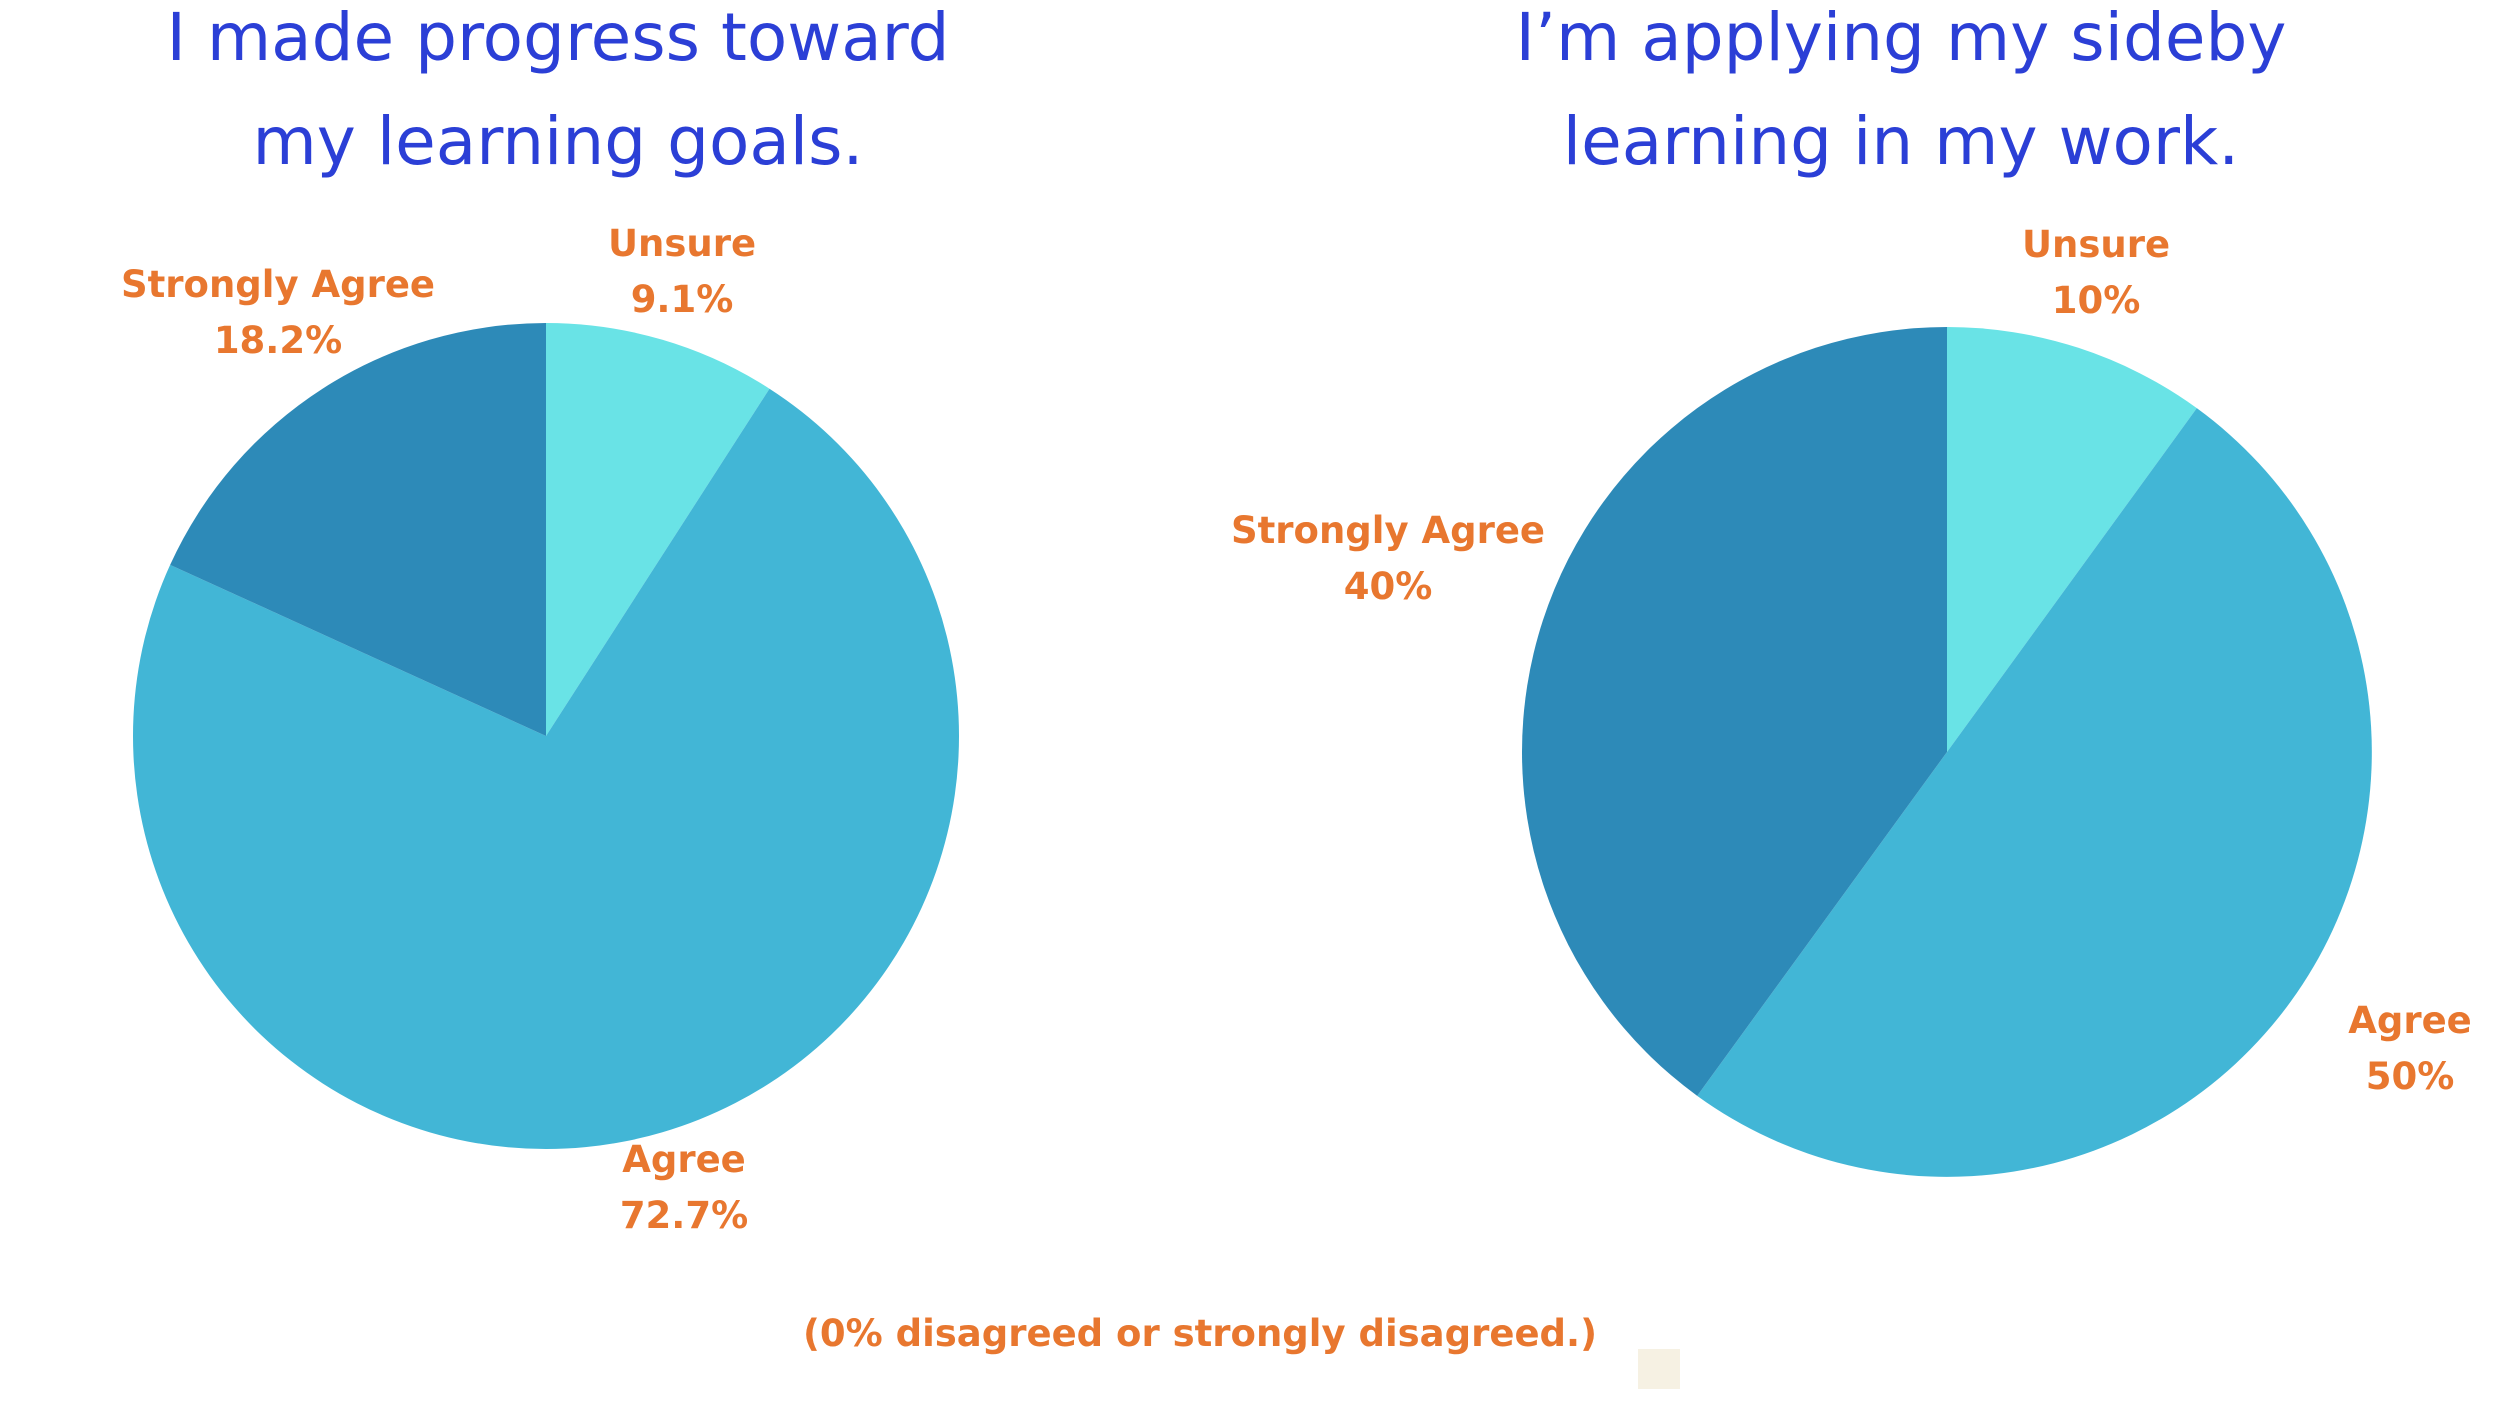 The image size is (2500, 1406). I want to click on pie-right-slice-strongly-agree, so click(1734, 711).